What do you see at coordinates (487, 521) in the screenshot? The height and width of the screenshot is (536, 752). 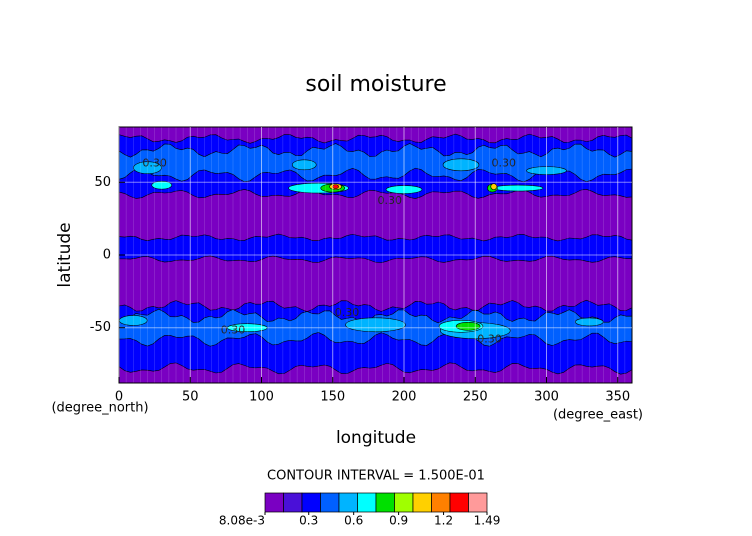 I see `colorbar-label: 1.49` at bounding box center [487, 521].